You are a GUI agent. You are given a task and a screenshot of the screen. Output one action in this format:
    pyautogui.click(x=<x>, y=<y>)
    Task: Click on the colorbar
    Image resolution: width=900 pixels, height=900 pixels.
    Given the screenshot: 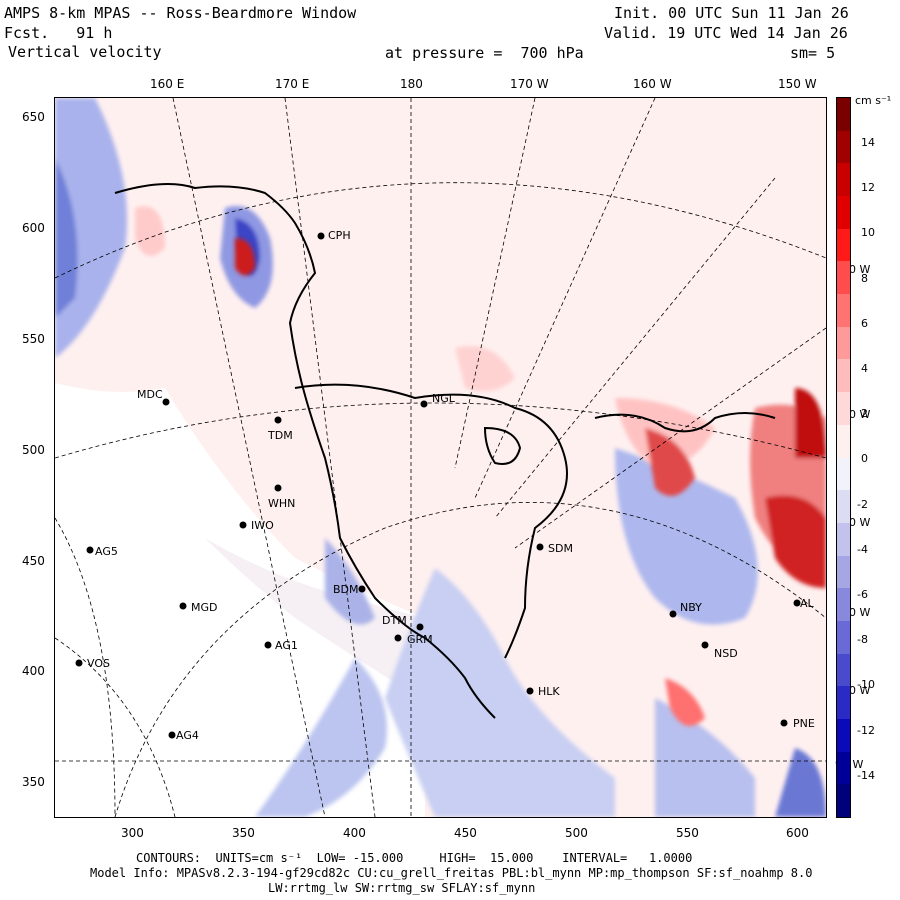 What is the action you would take?
    pyautogui.click(x=843, y=457)
    